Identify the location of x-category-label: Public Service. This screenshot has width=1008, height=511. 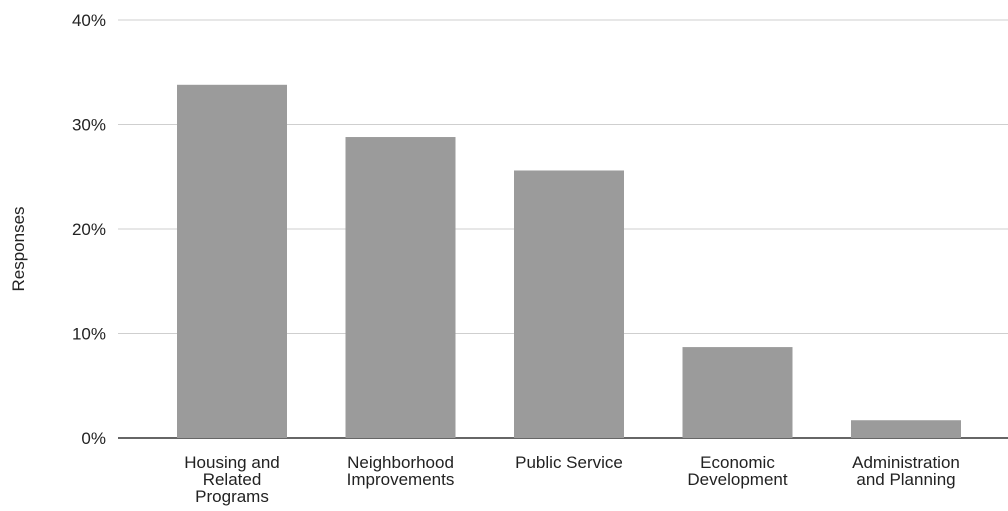
(569, 462).